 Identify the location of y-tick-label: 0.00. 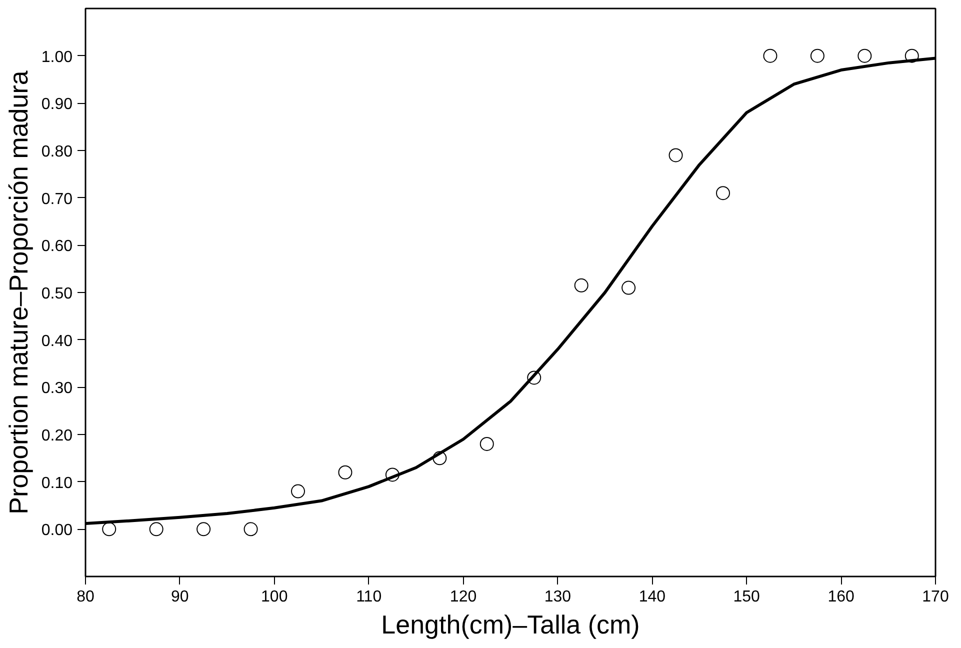
(57, 531).